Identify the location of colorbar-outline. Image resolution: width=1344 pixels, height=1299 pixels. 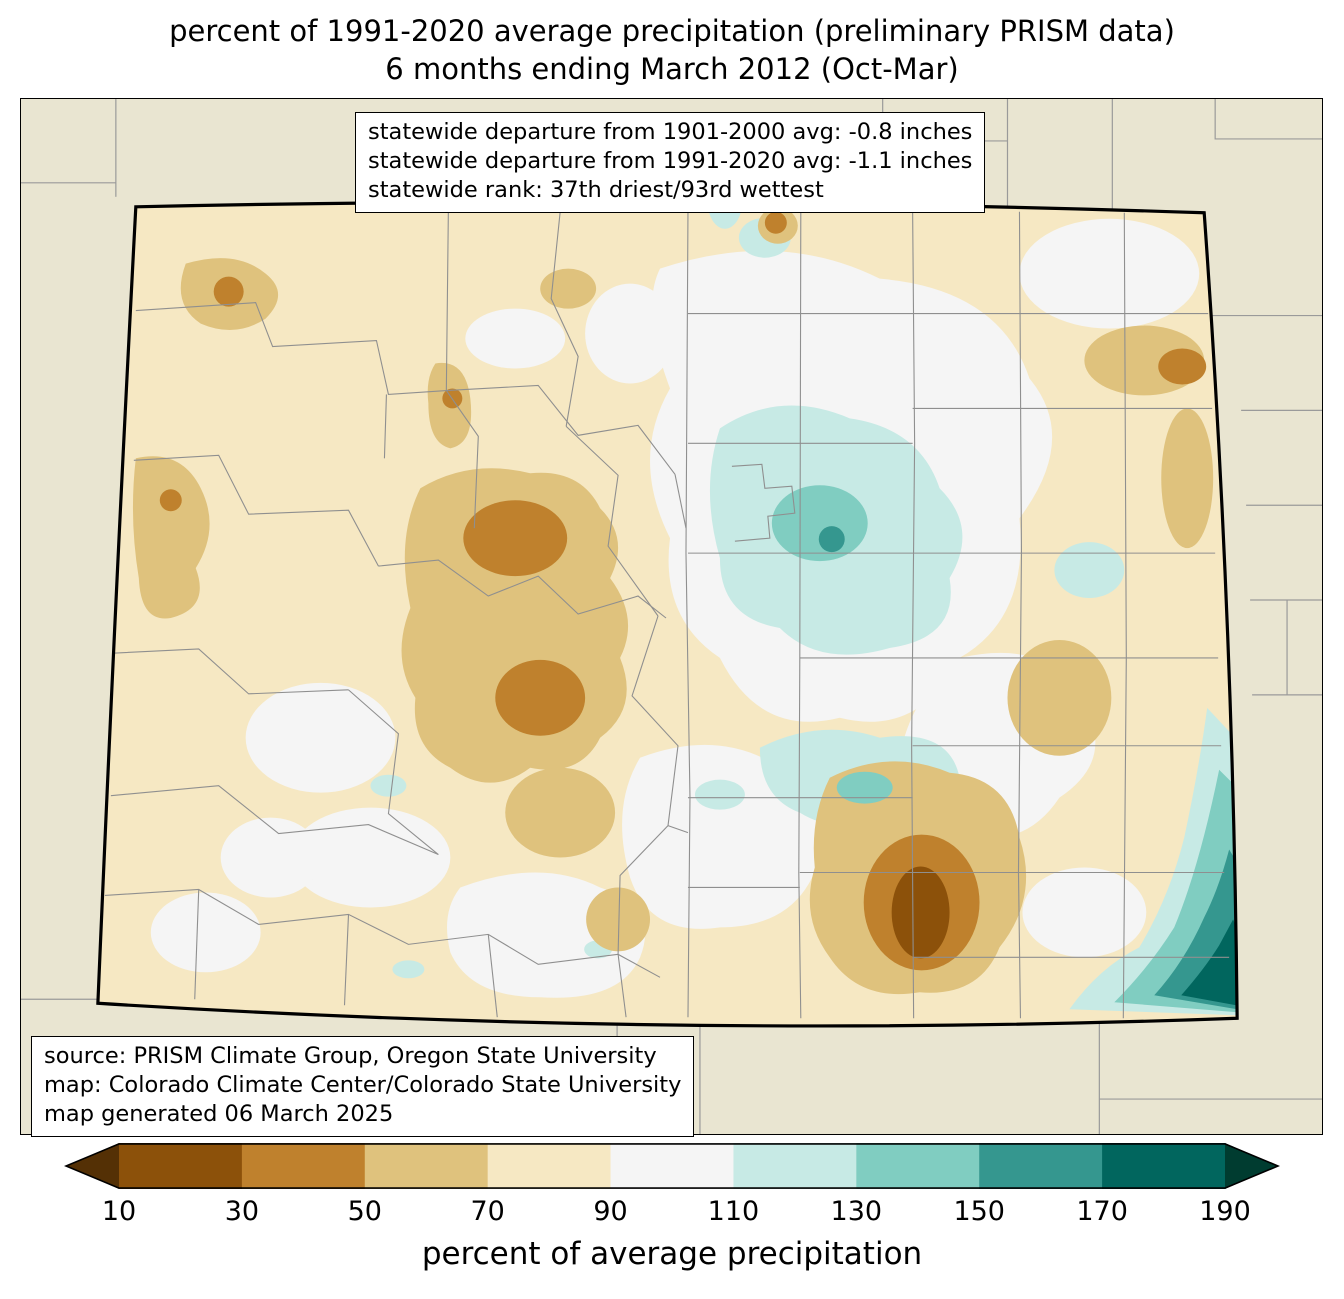
(672, 1166).